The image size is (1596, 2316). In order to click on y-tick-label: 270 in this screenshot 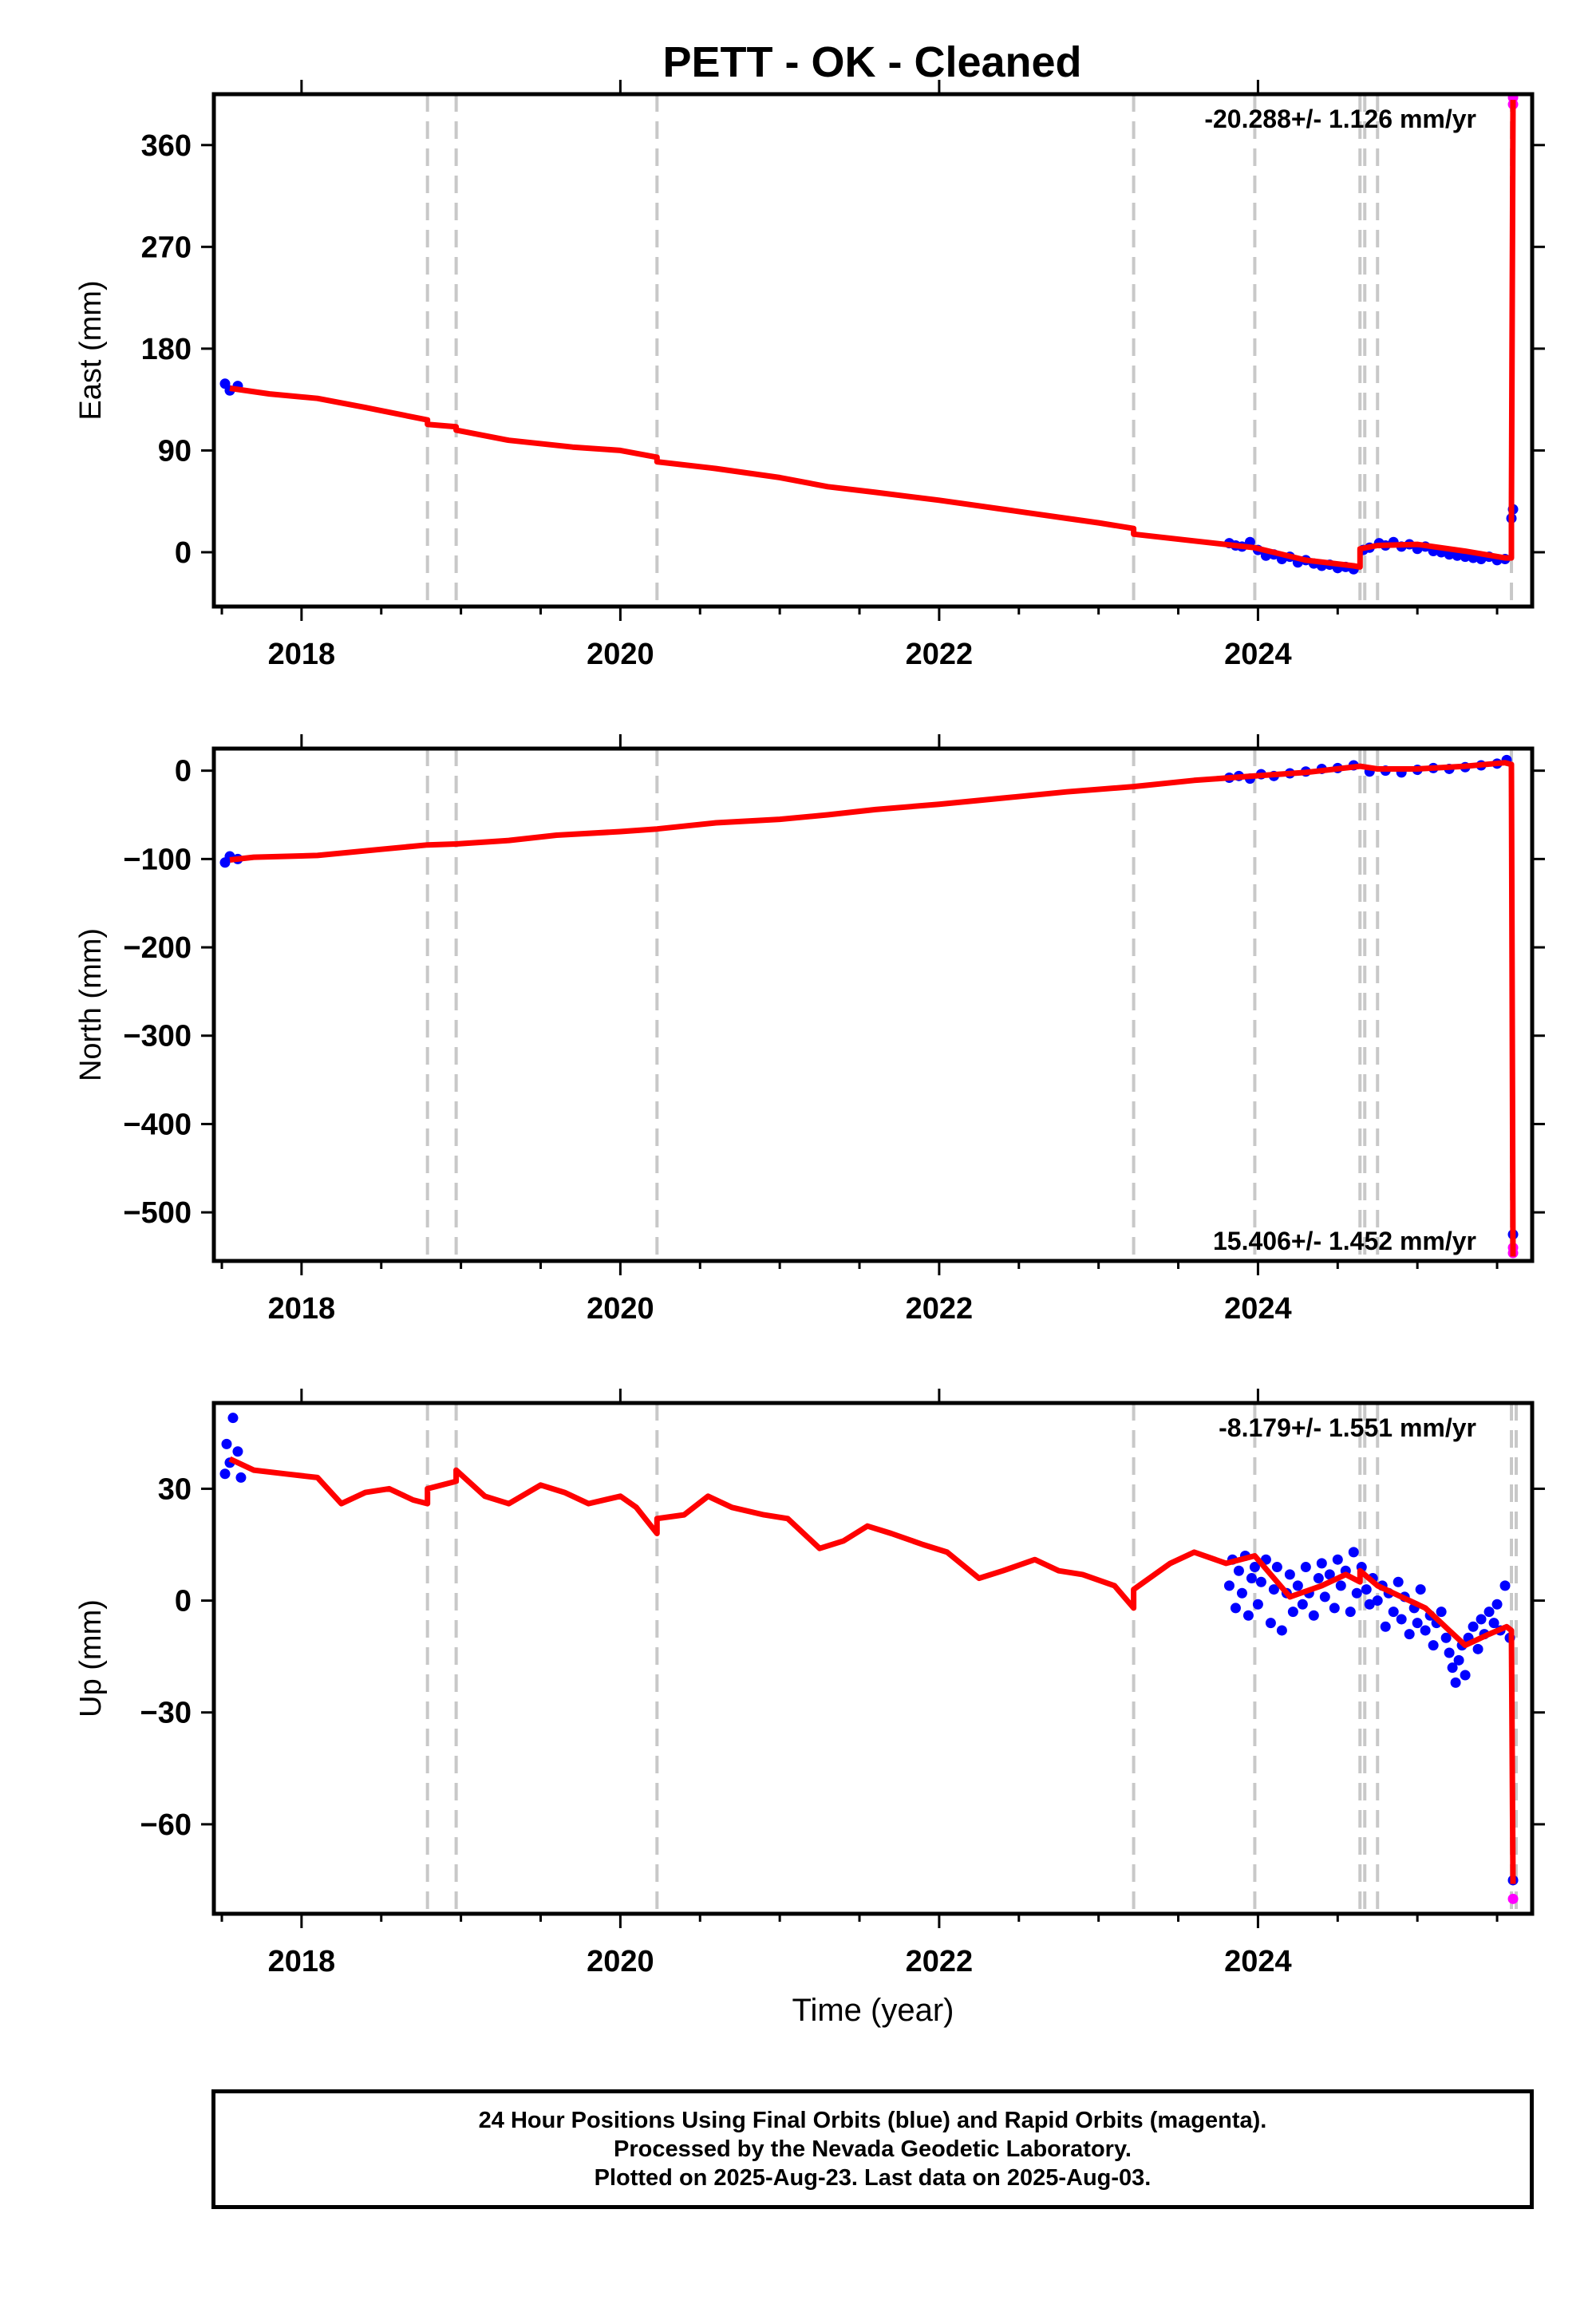, I will do `click(166, 247)`.